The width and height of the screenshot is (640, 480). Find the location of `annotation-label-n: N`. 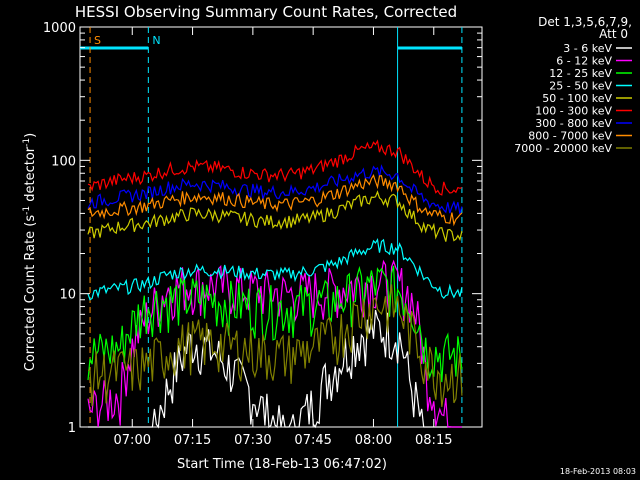

annotation-label-n: N is located at coordinates (156, 40).